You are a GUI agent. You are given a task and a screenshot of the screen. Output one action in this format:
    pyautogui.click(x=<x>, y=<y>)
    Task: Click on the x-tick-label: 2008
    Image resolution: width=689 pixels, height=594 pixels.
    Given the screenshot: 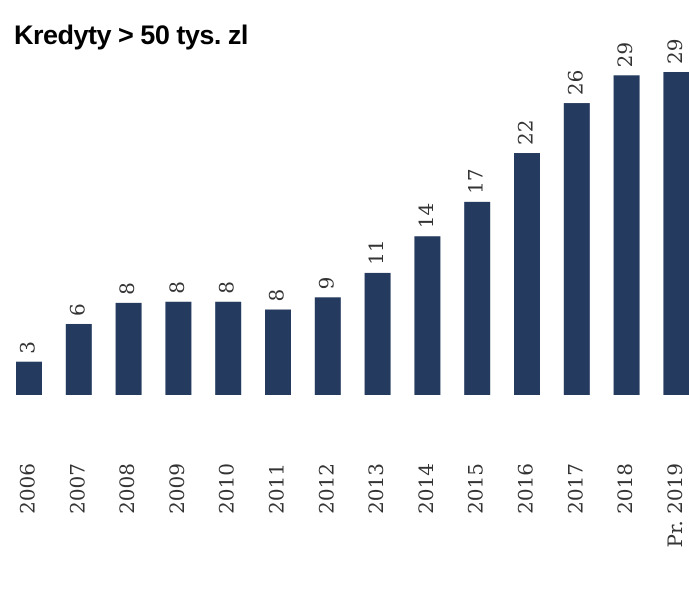 What is the action you would take?
    pyautogui.click(x=127, y=488)
    